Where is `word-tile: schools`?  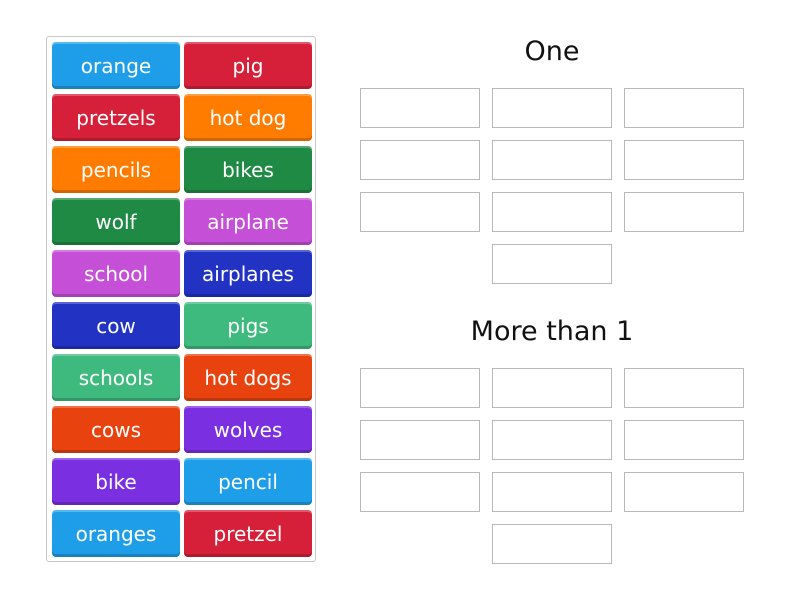
word-tile: schools is located at coordinates (116, 377).